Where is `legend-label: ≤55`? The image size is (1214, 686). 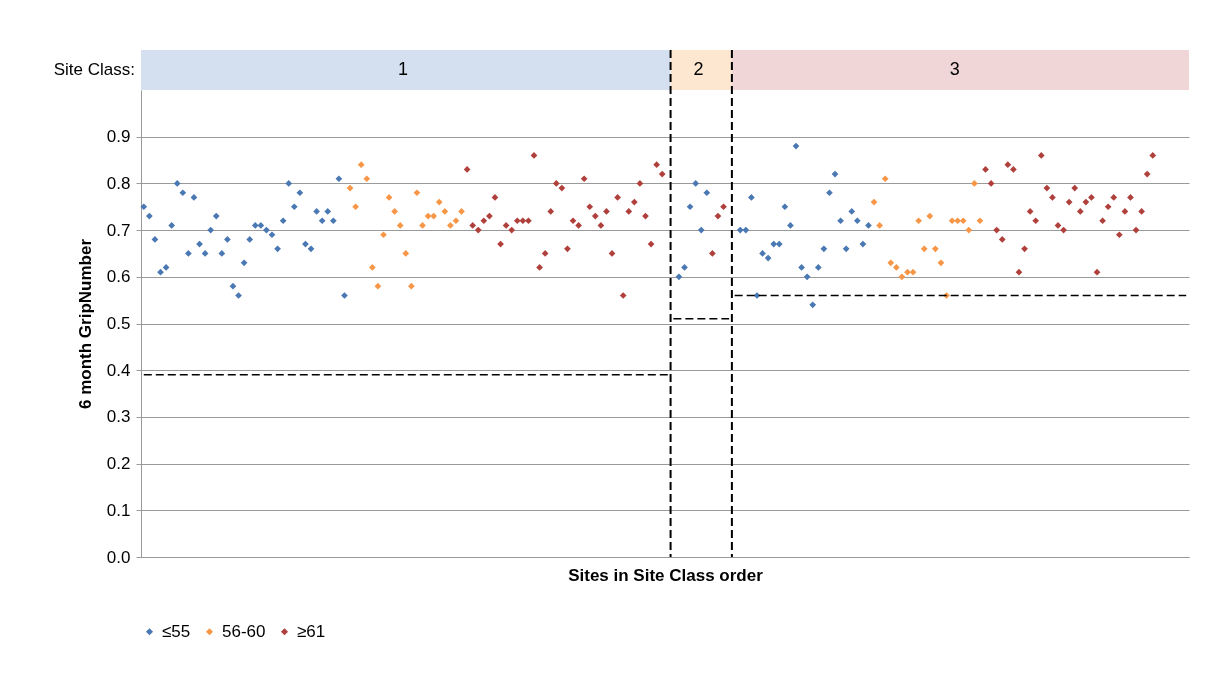 legend-label: ≤55 is located at coordinates (176, 631).